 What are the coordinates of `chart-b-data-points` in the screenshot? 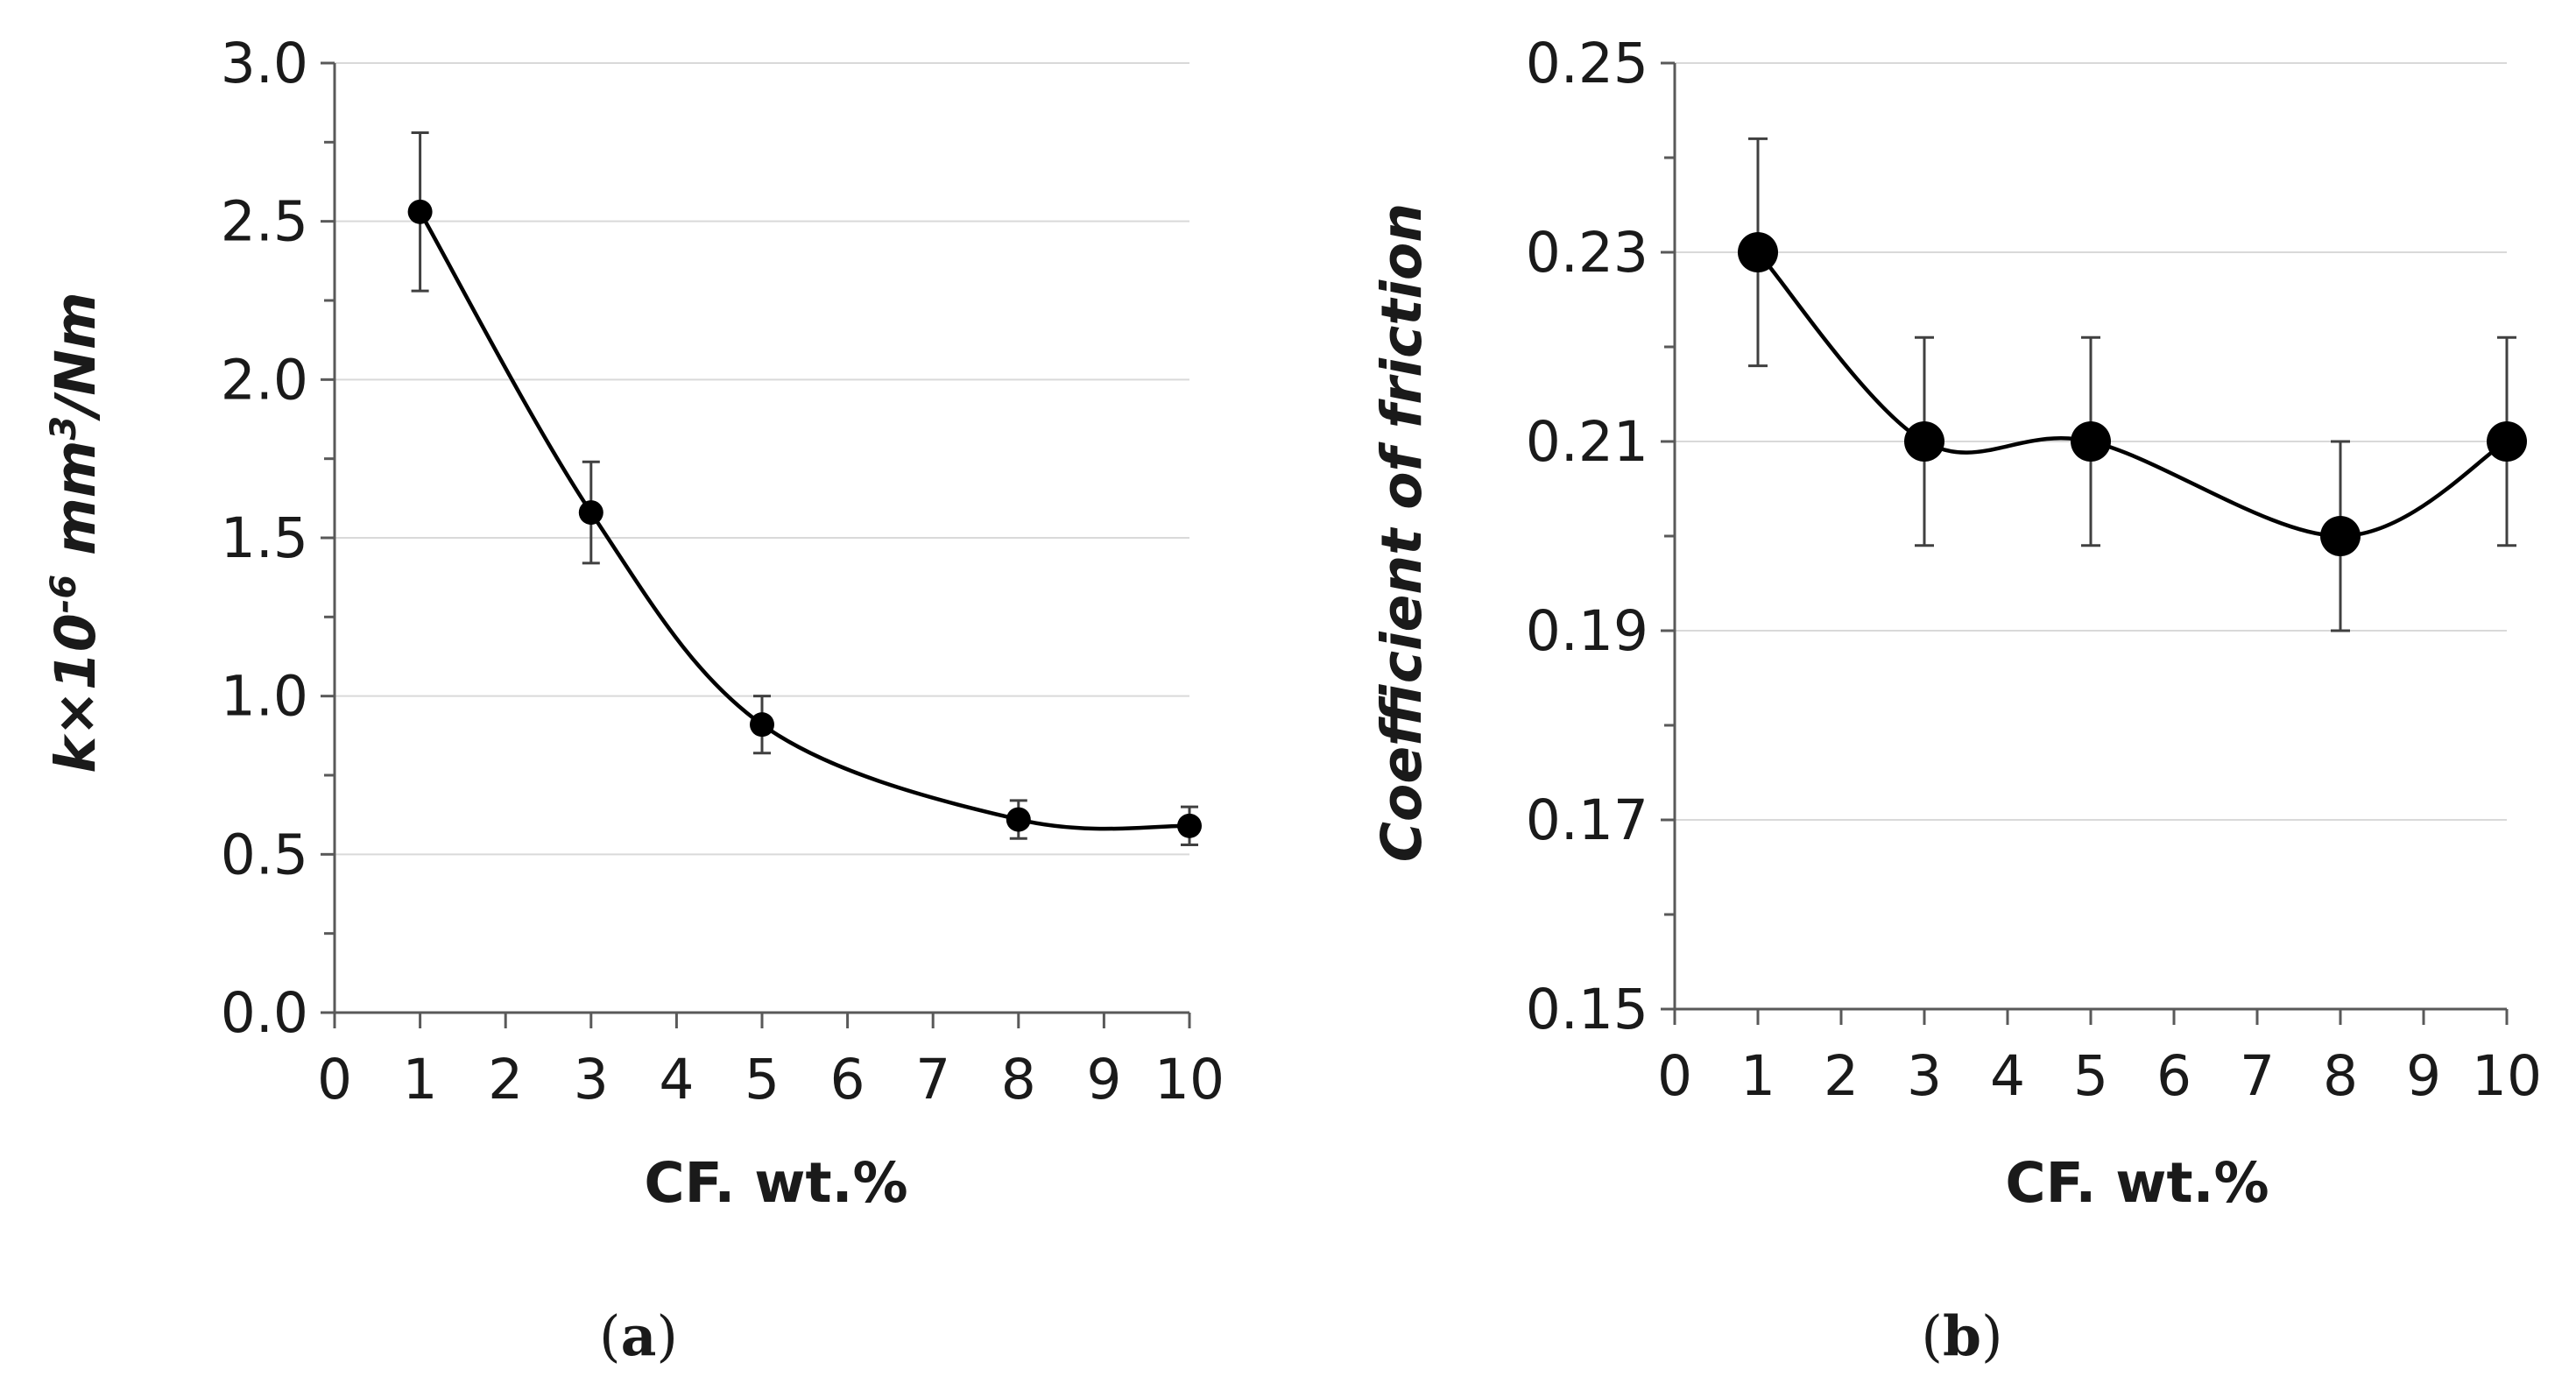 It's located at (2132, 394).